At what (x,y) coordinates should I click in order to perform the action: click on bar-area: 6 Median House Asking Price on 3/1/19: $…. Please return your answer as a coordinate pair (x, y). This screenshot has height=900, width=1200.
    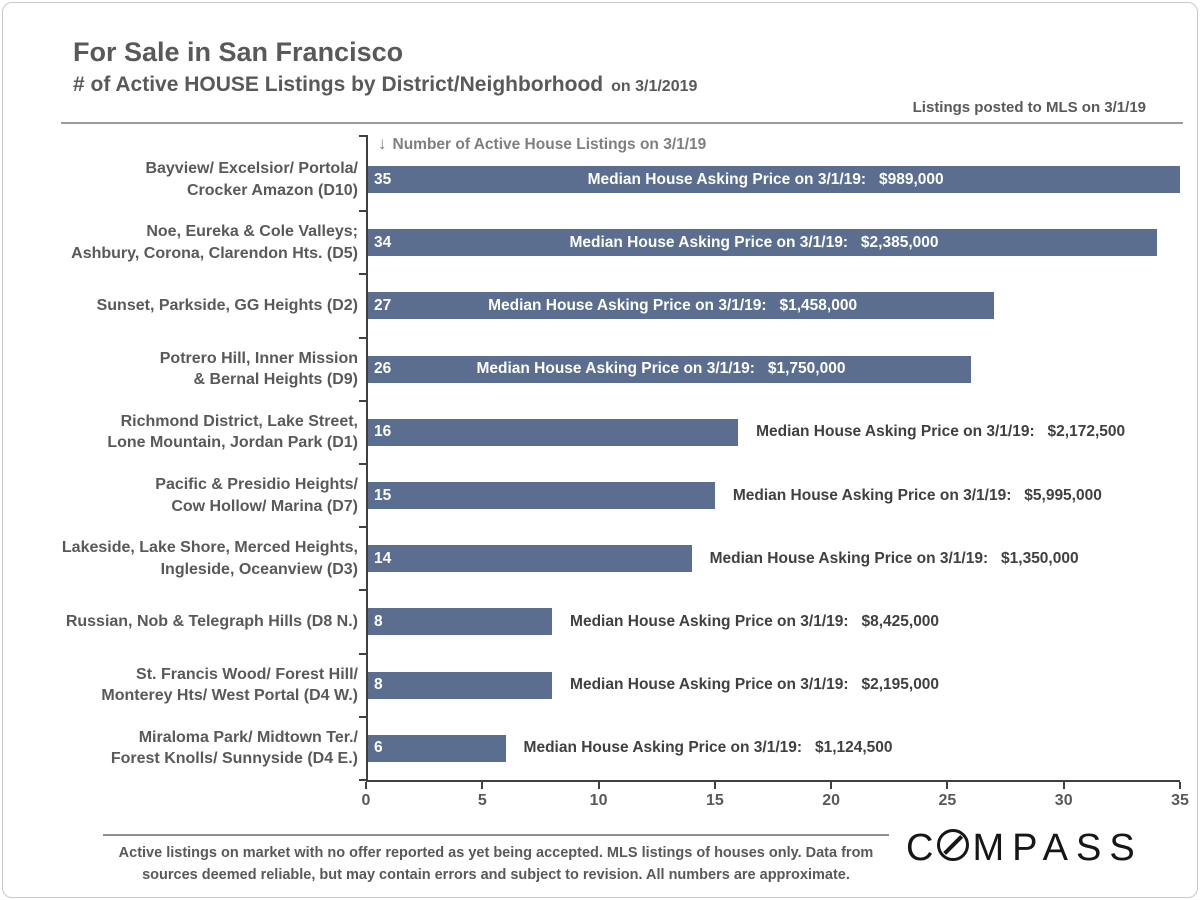
    Looking at the image, I should click on (776, 748).